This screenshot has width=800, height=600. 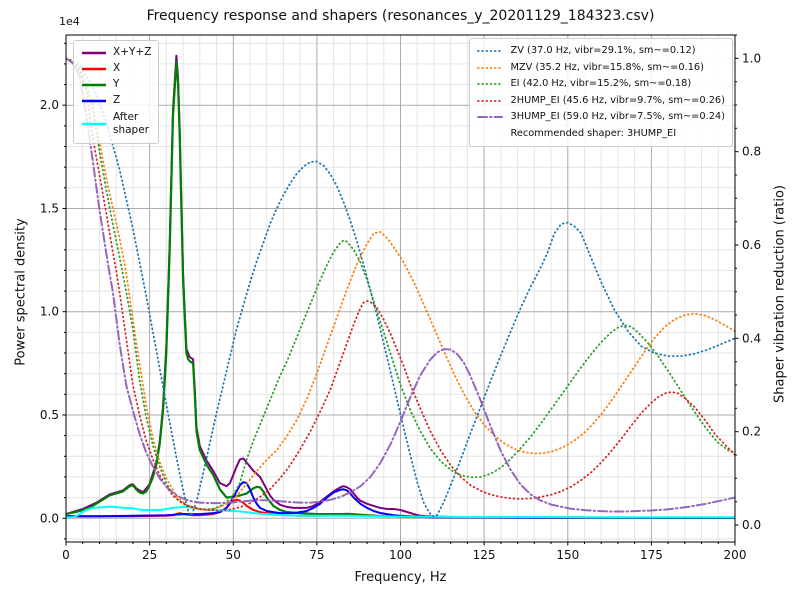 What do you see at coordinates (49, 105) in the screenshot?
I see `y-left-tick-label: 2.0` at bounding box center [49, 105].